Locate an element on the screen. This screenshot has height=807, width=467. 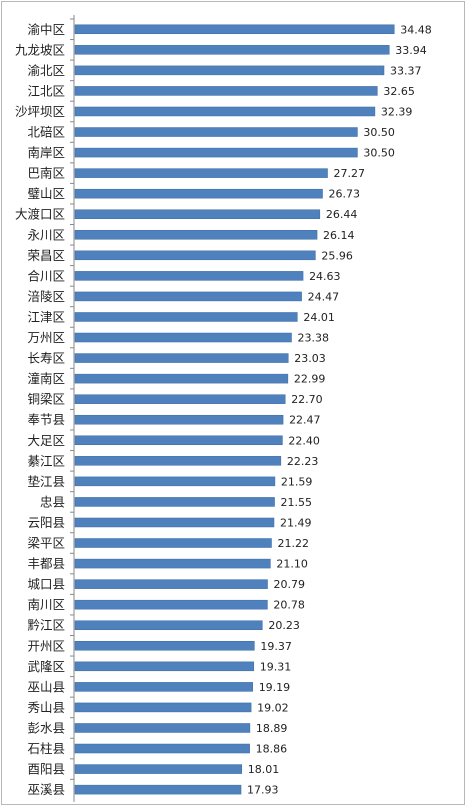
bar-綦江区 is located at coordinates (178, 461).